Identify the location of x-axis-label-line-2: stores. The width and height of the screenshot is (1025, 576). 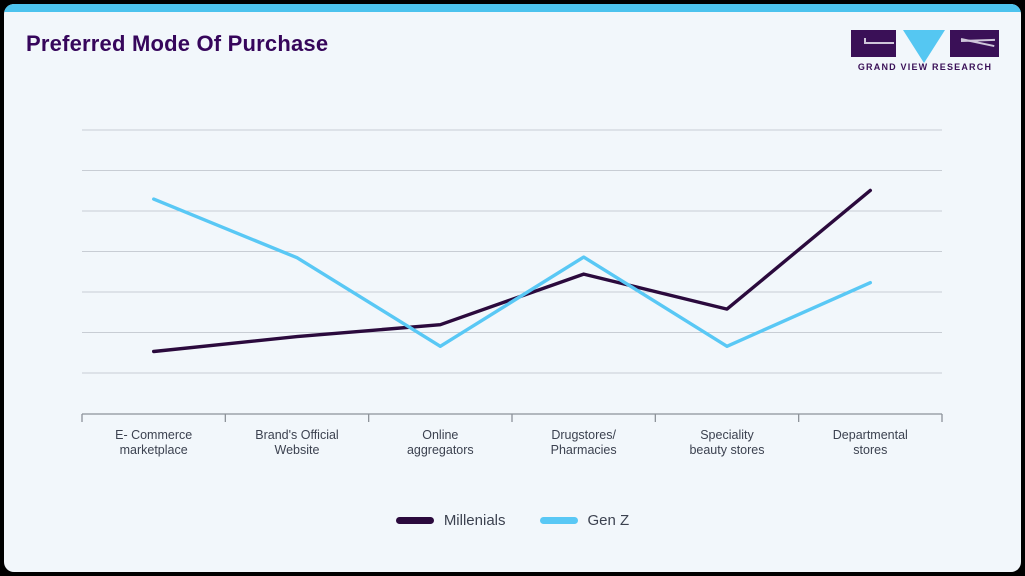
(870, 450).